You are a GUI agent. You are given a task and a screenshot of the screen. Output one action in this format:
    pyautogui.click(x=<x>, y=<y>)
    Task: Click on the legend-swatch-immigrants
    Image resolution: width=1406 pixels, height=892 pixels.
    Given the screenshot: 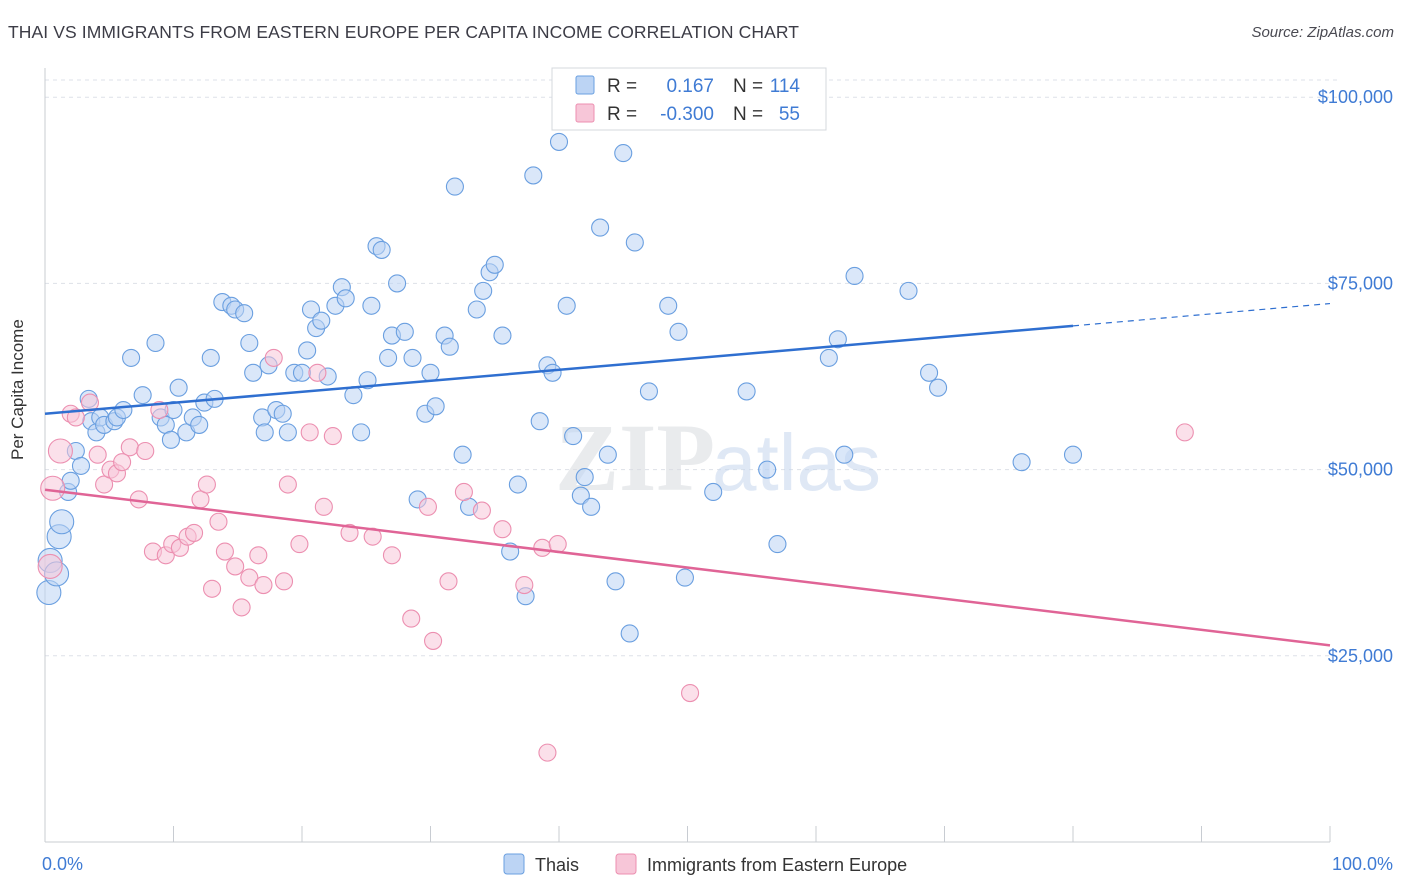 What is the action you would take?
    pyautogui.click(x=626, y=864)
    